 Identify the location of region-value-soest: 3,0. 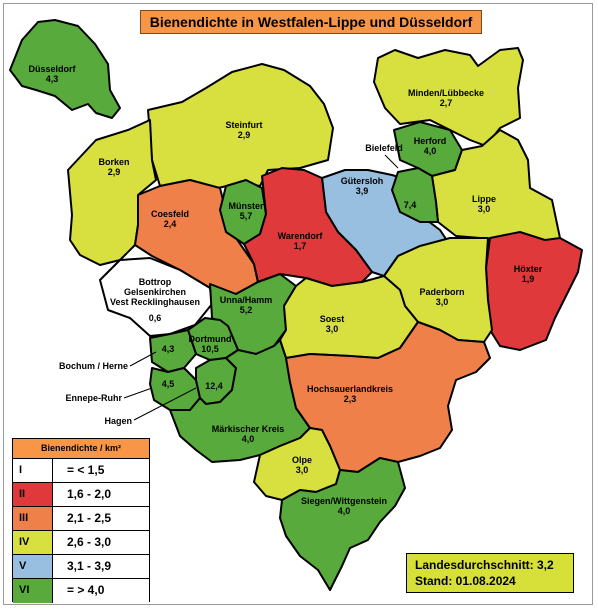
(332, 329).